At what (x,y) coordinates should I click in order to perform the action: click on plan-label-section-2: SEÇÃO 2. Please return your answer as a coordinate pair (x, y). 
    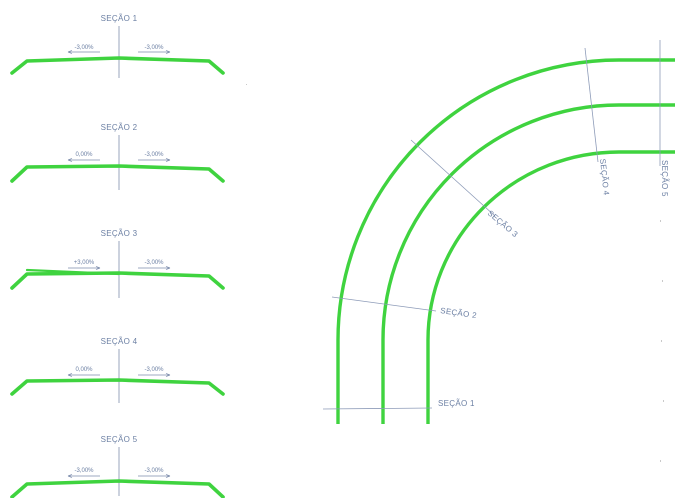
    Looking at the image, I should click on (459, 313).